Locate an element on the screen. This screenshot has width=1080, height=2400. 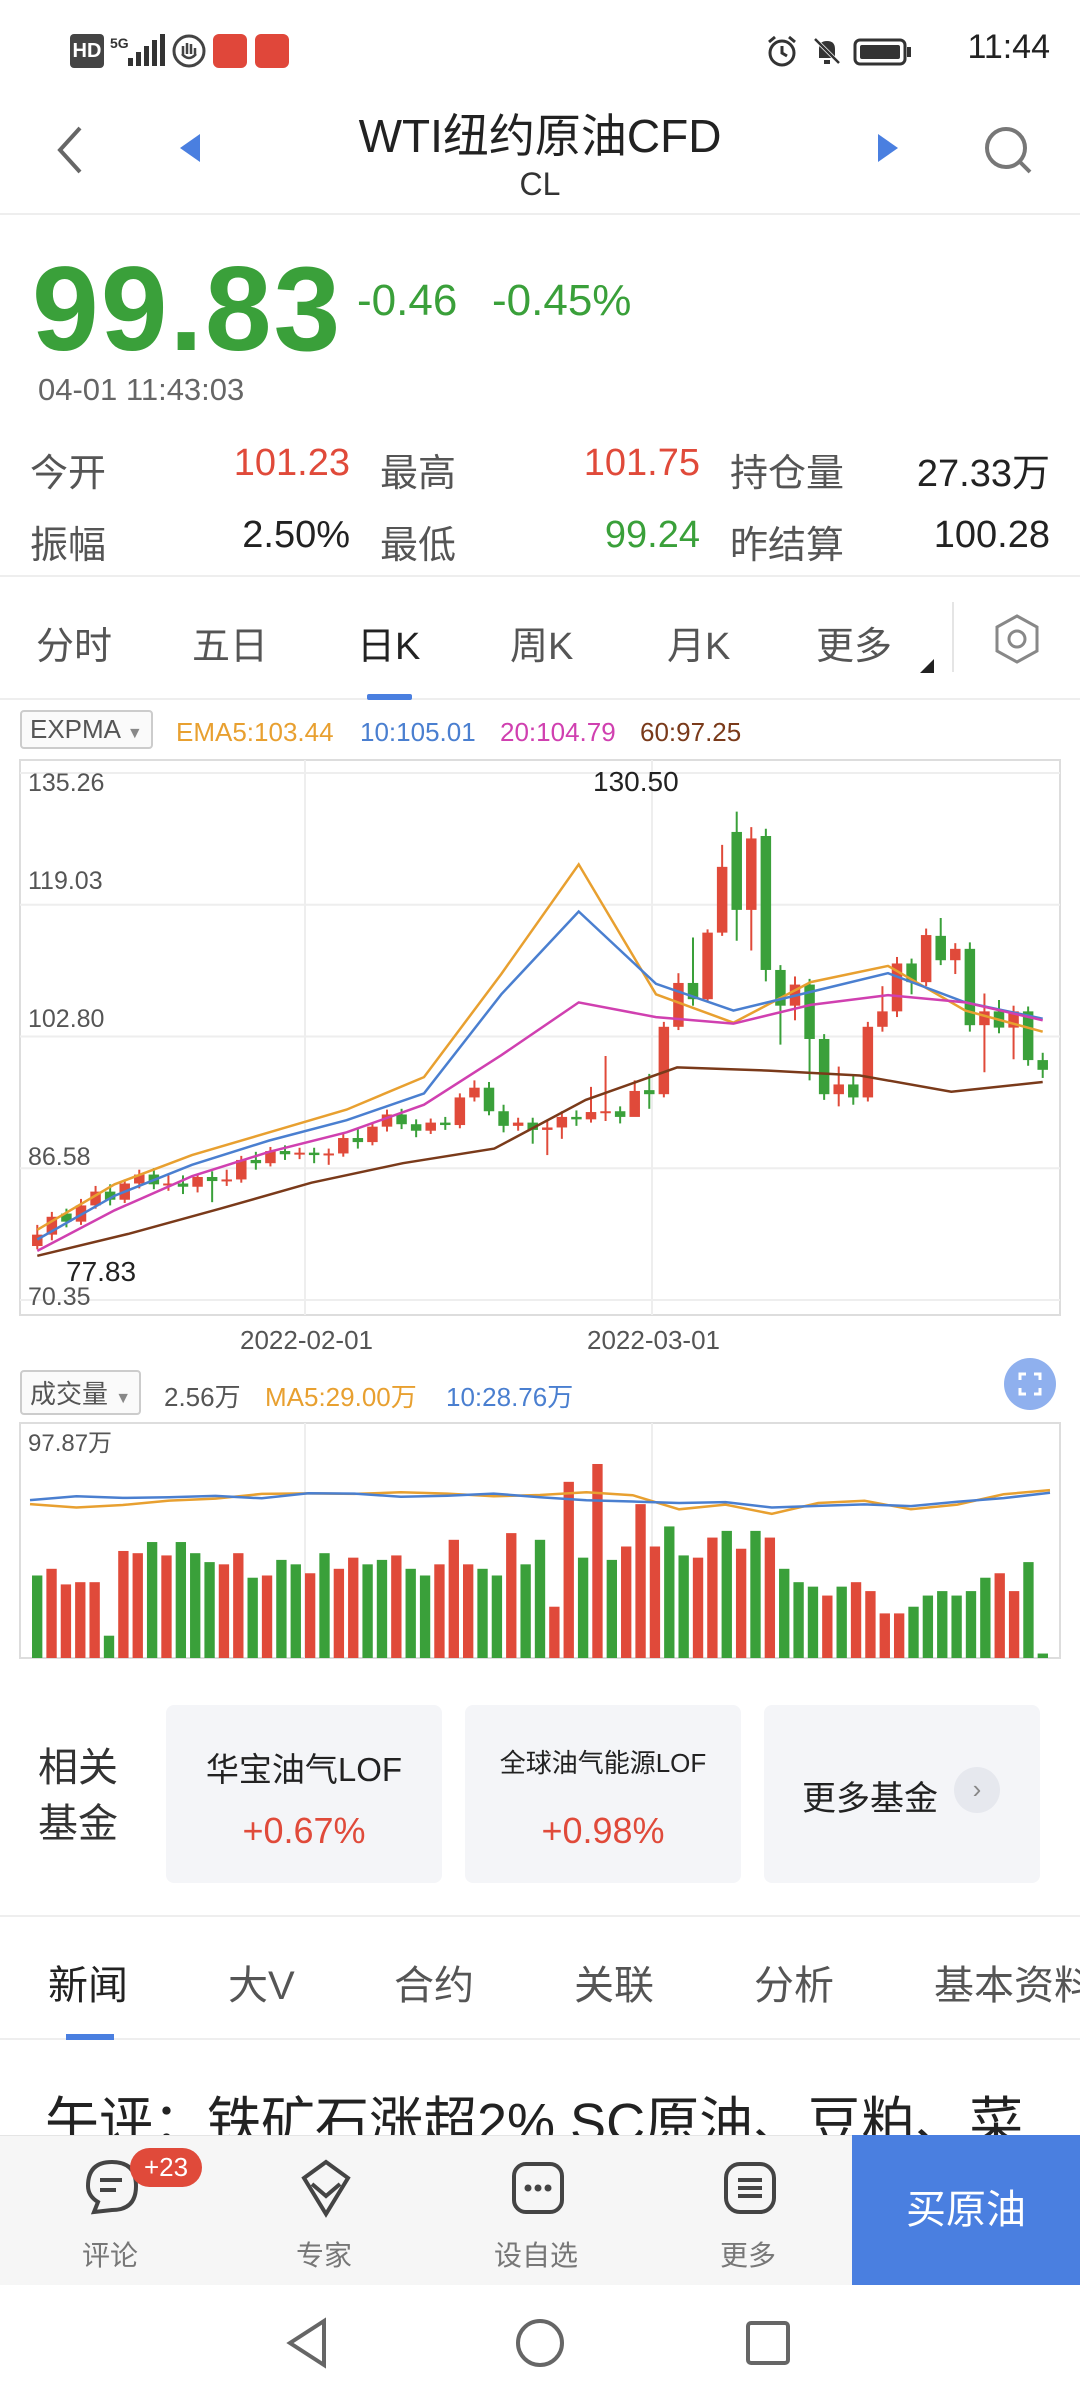
tab-monthly-k: 月K is located at coordinates (699, 647).